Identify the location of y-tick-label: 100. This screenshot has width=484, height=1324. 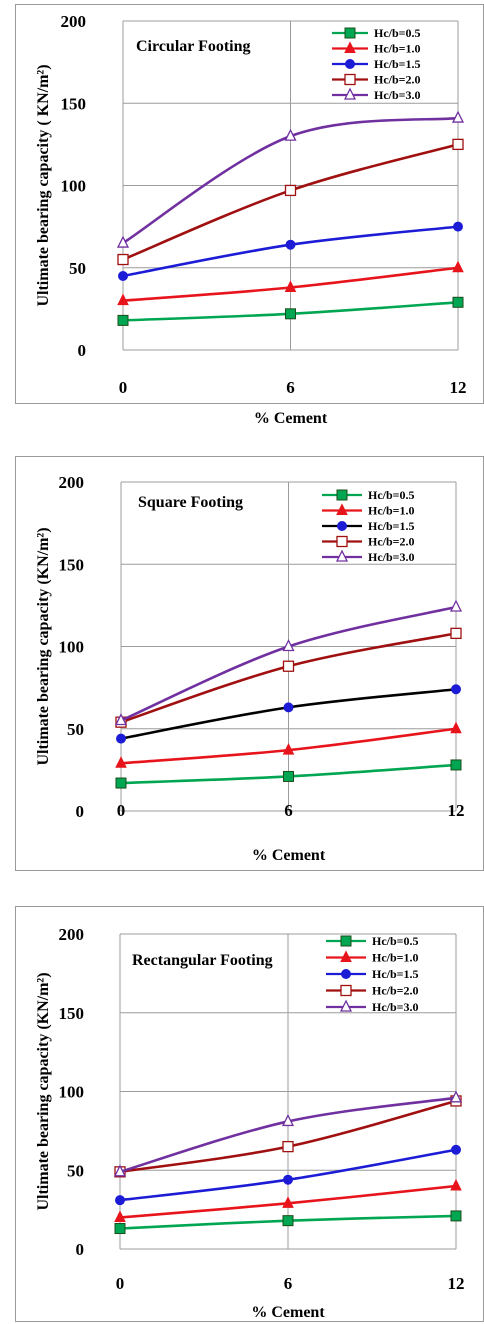
(72, 1092).